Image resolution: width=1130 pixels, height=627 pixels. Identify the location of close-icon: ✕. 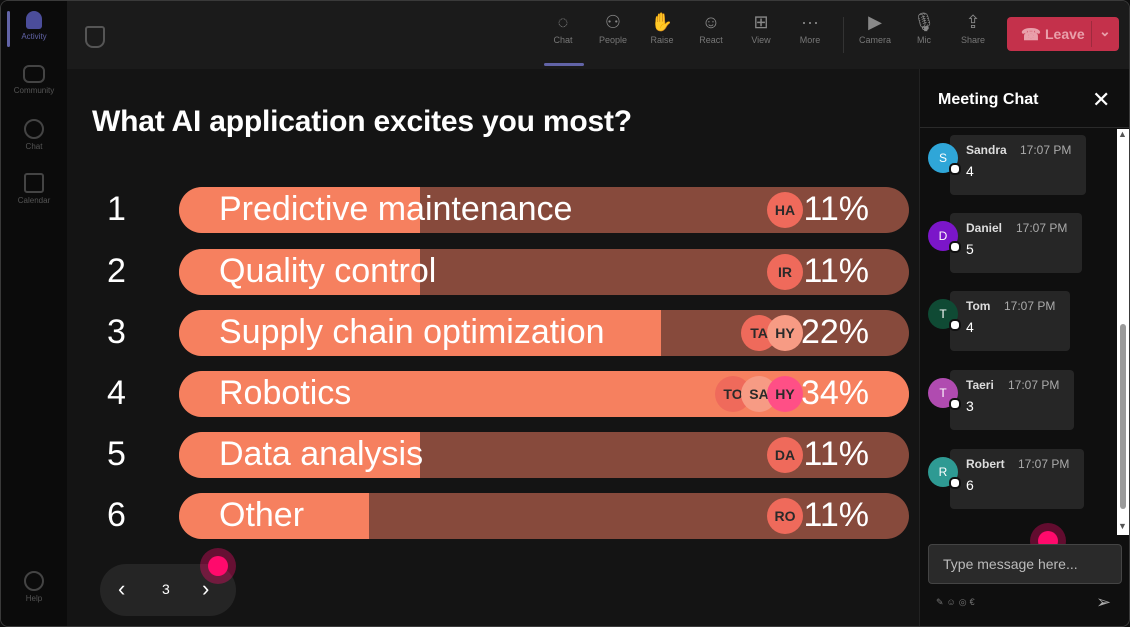
(1101, 99).